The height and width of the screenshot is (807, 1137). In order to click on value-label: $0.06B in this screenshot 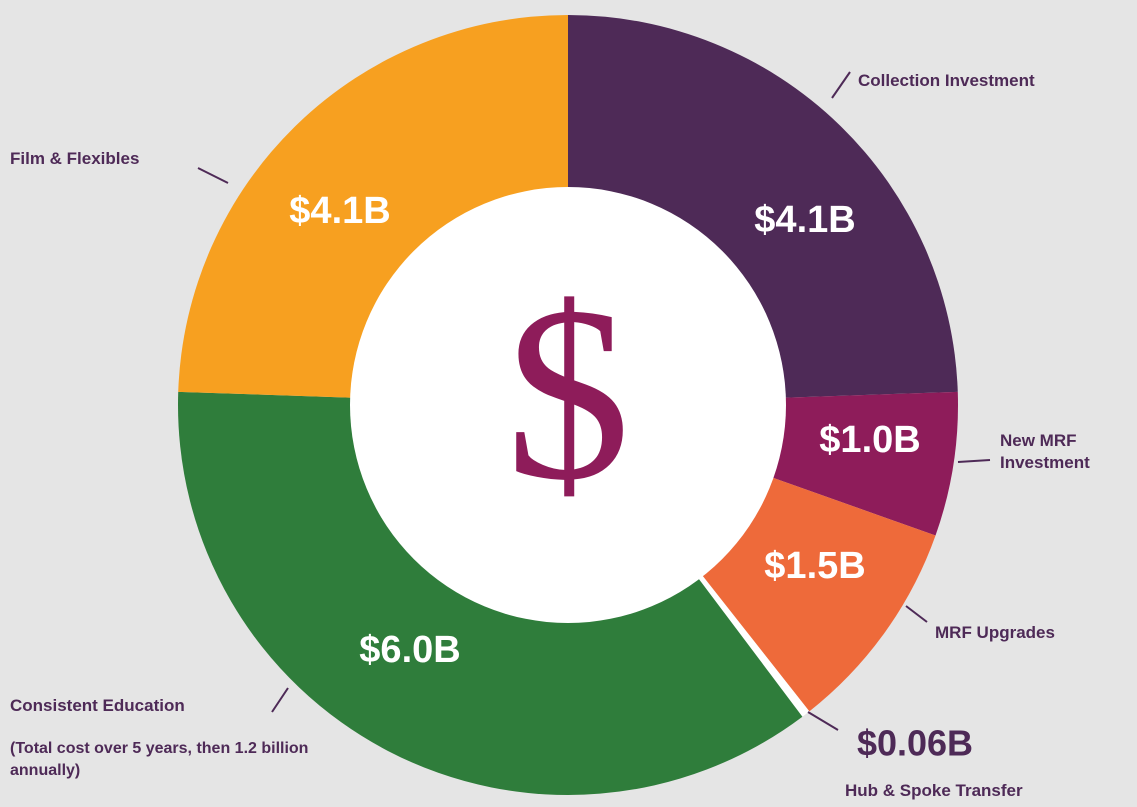, I will do `click(915, 743)`.